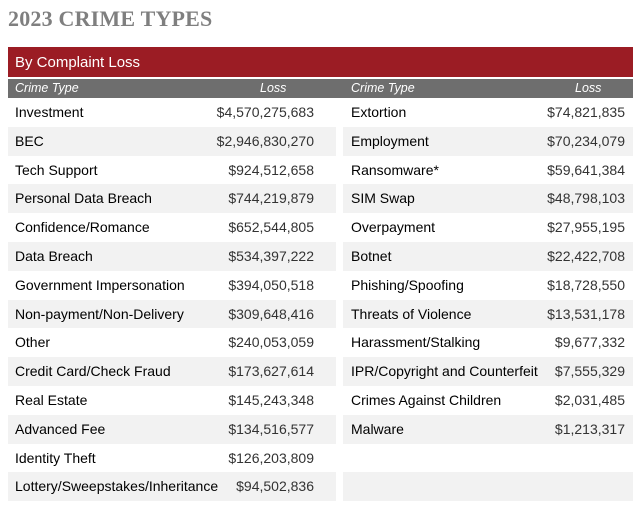 This screenshot has width=641, height=512. I want to click on crime-type-cell: Data Breach, so click(54, 255).